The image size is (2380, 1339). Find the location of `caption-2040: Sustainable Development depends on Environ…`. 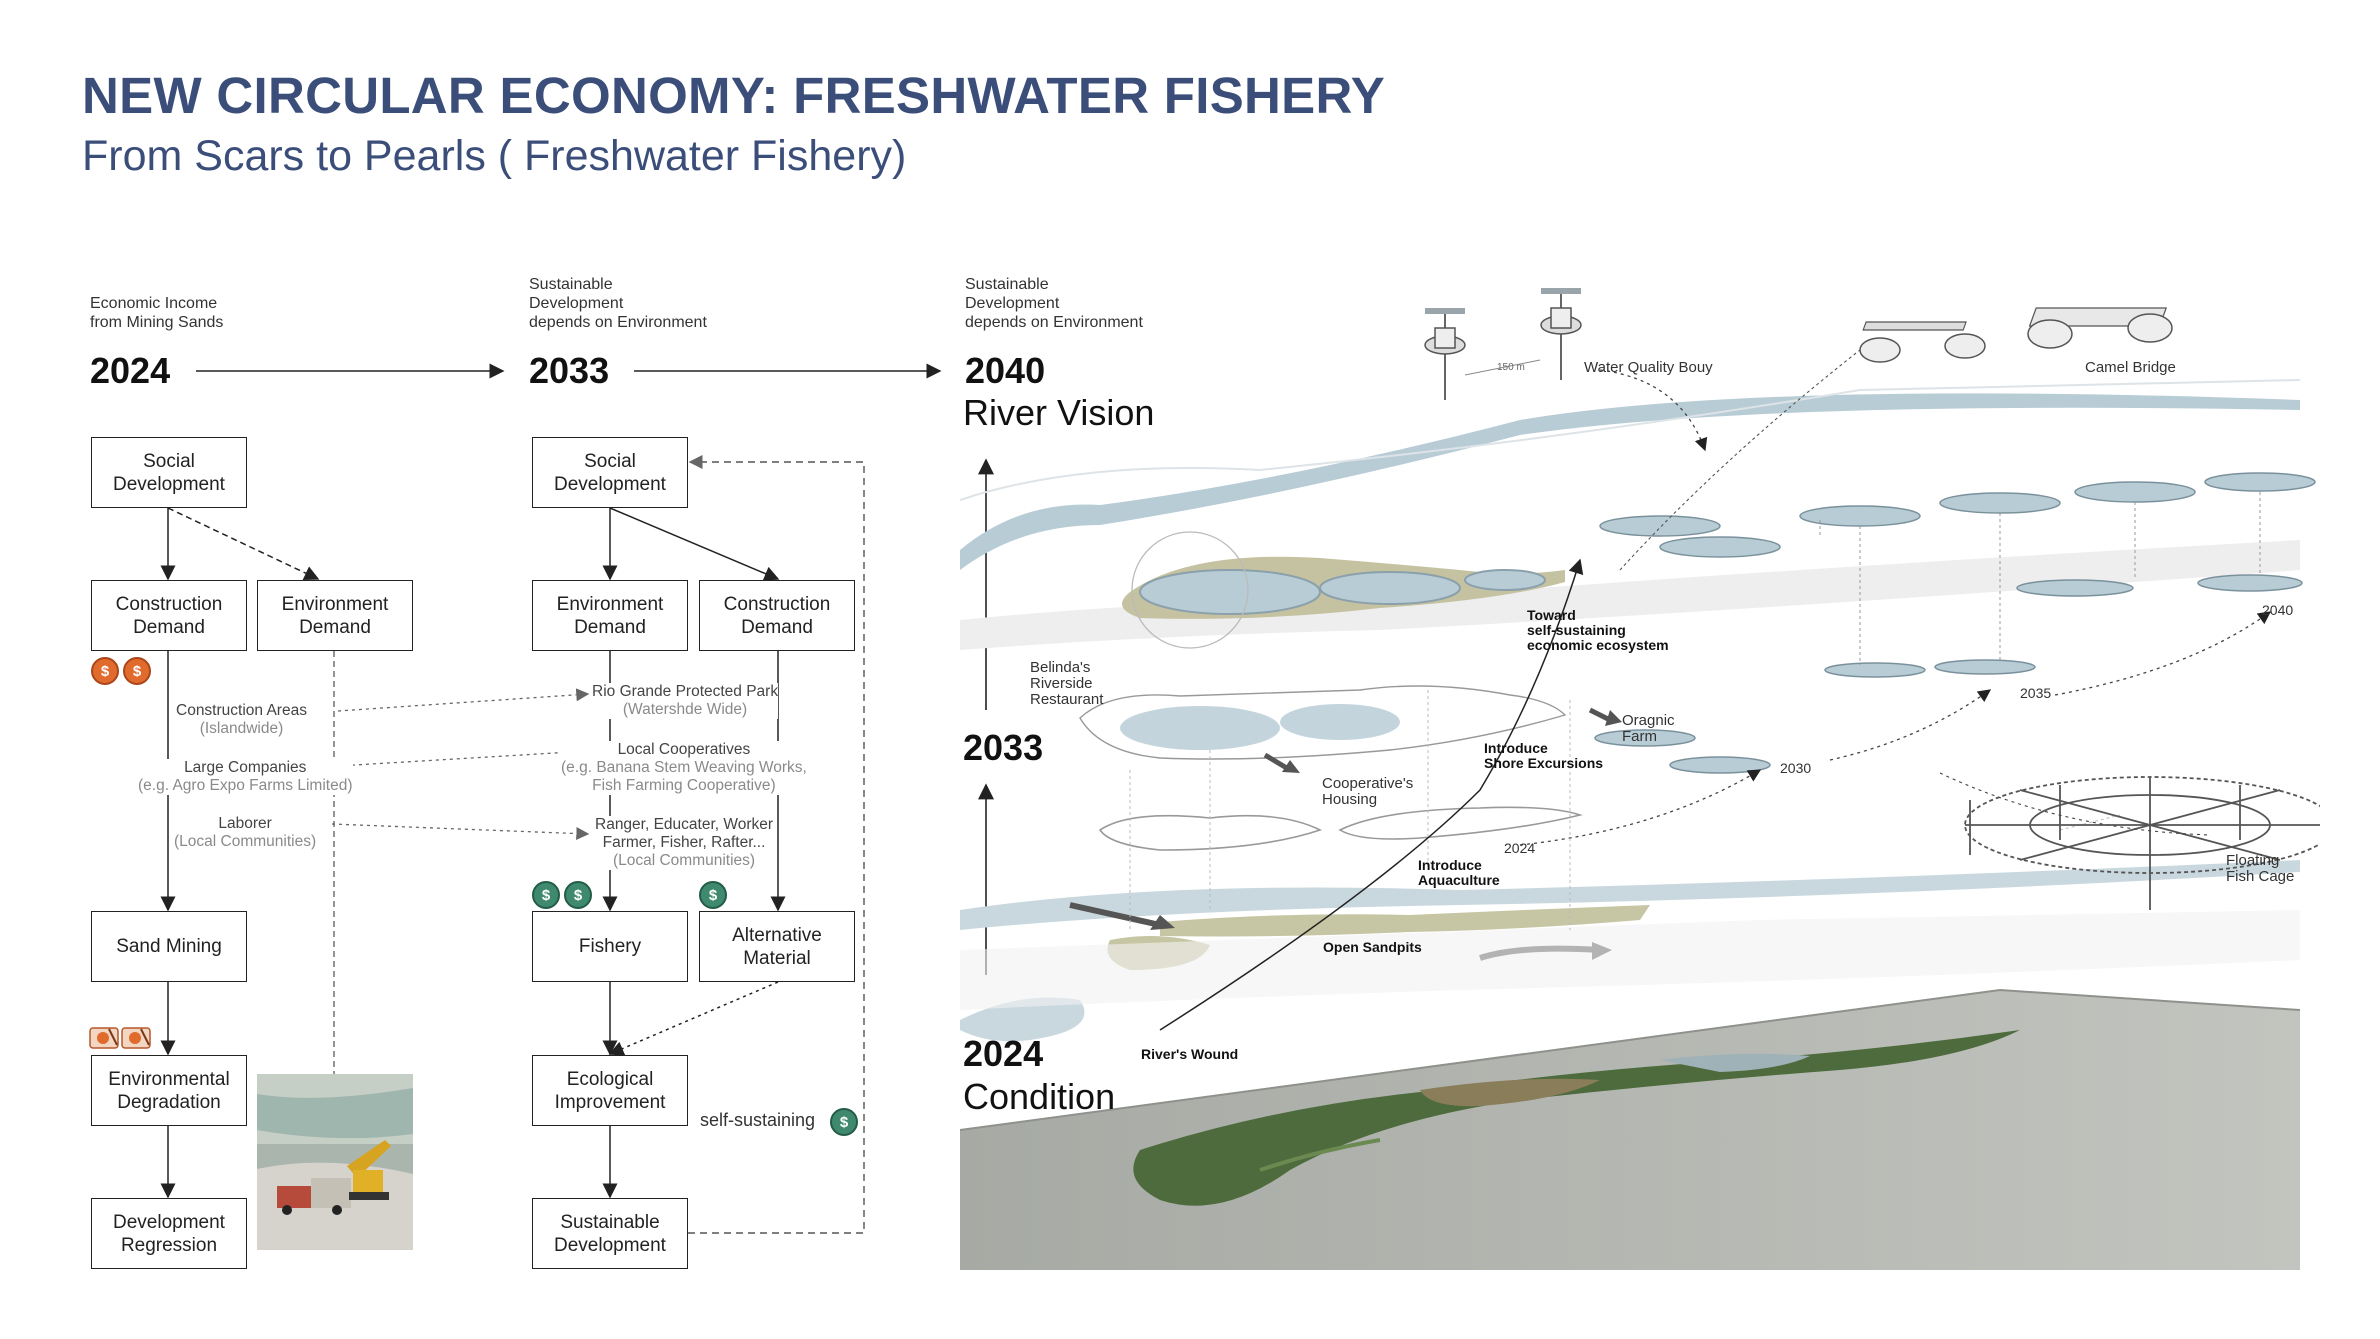

caption-2040: Sustainable Development depends on Environ… is located at coordinates (1054, 303).